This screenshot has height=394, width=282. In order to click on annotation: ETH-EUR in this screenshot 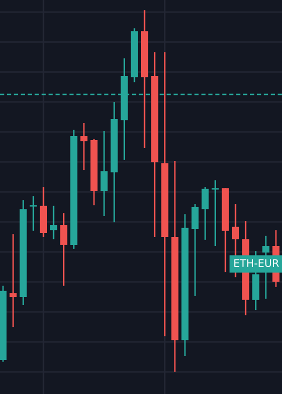, I will do `click(256, 263)`.